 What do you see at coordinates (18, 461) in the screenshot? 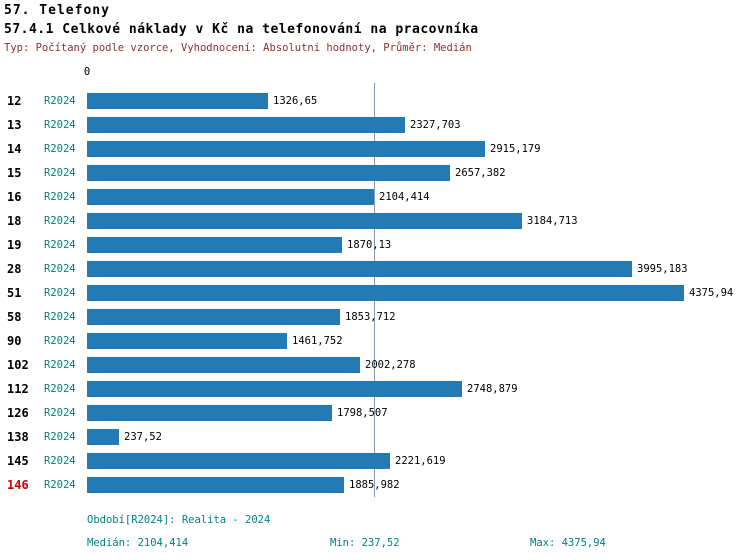
I see `category-label: 145` at bounding box center [18, 461].